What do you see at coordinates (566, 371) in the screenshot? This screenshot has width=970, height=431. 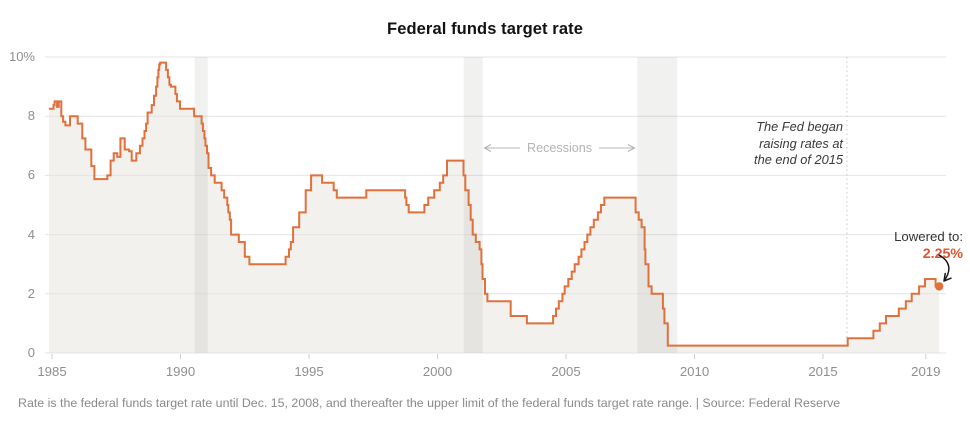 I see `x-axis-label: 2005` at bounding box center [566, 371].